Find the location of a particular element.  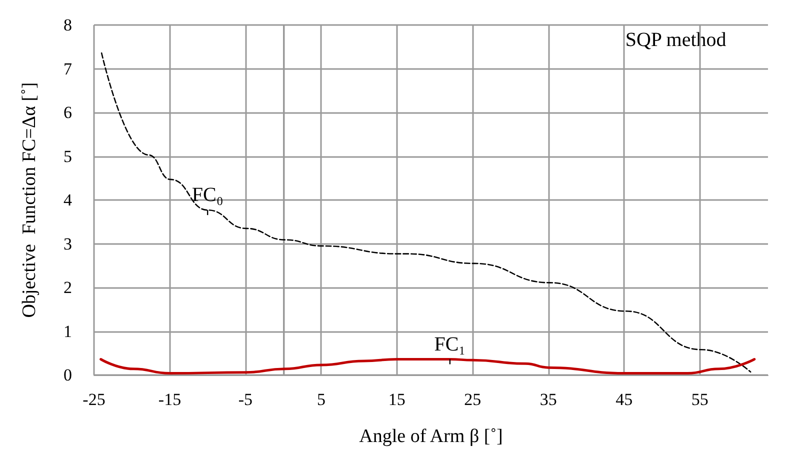

y-tick-label: 8 is located at coordinates (68, 25).